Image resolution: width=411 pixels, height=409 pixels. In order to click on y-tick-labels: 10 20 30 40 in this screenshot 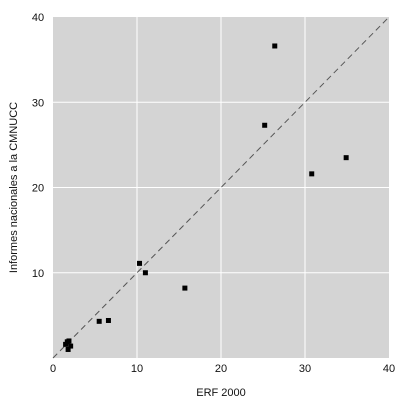, I will do `click(38, 146)`.